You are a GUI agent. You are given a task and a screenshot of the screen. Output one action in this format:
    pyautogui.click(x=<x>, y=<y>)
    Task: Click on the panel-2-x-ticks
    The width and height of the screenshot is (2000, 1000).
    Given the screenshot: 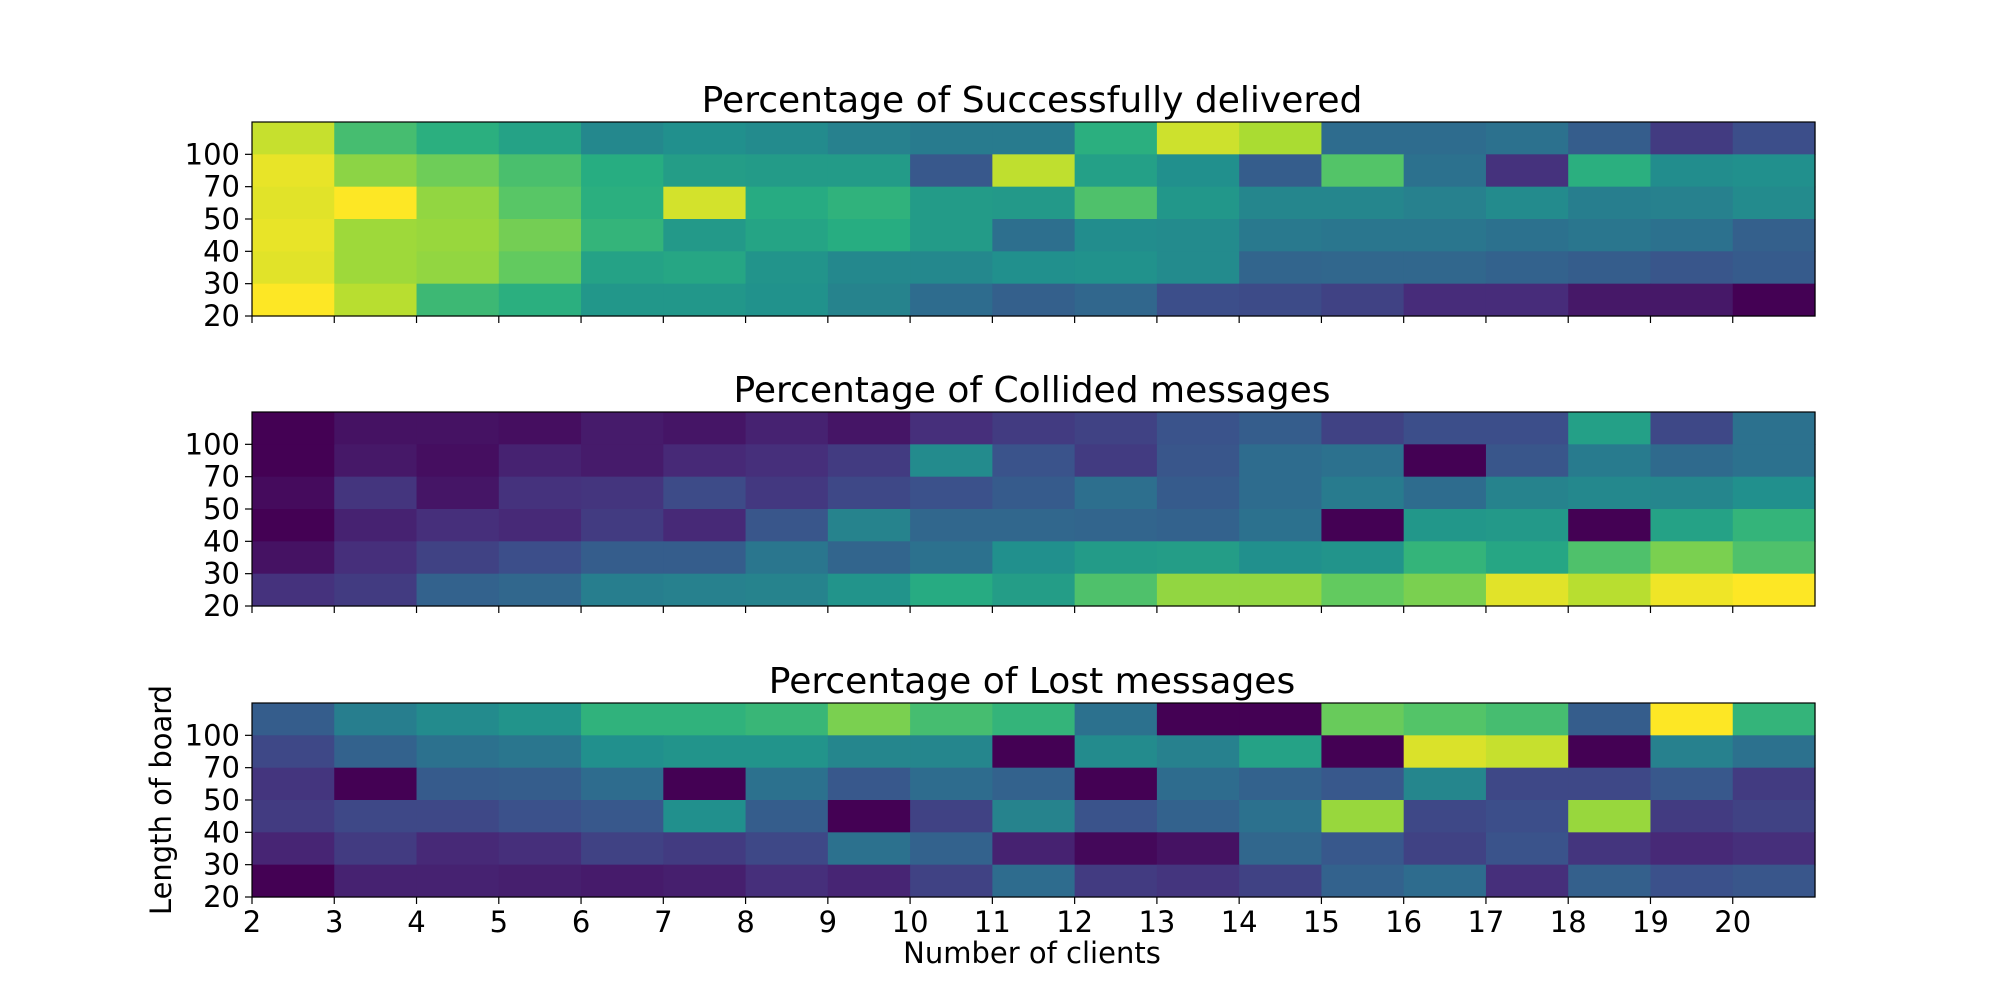 What is the action you would take?
    pyautogui.click(x=992, y=609)
    